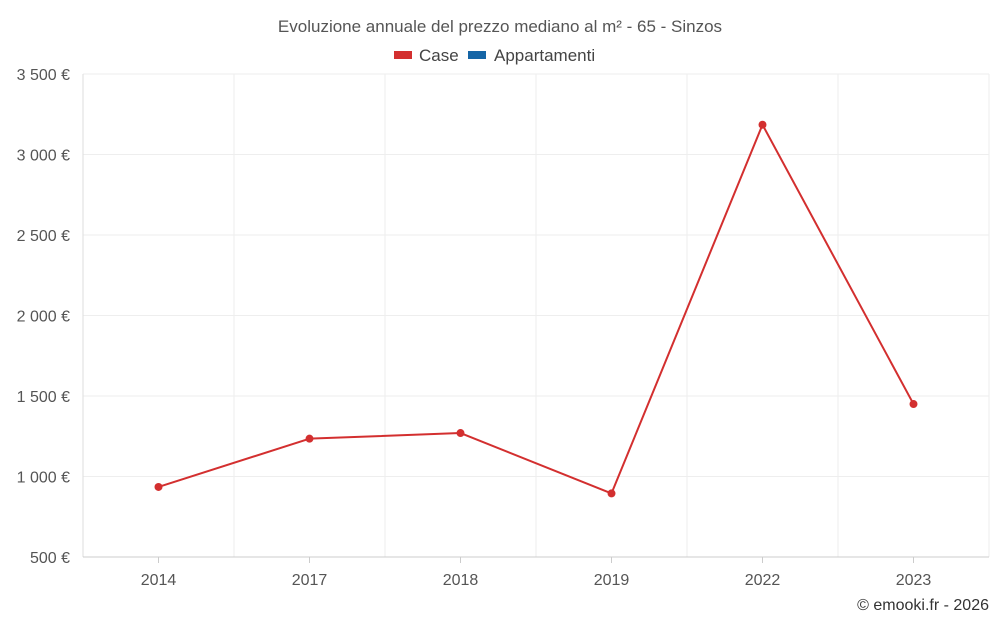 The height and width of the screenshot is (625, 1000). What do you see at coordinates (43, 478) in the screenshot?
I see `y-tick-label: 1 000 €` at bounding box center [43, 478].